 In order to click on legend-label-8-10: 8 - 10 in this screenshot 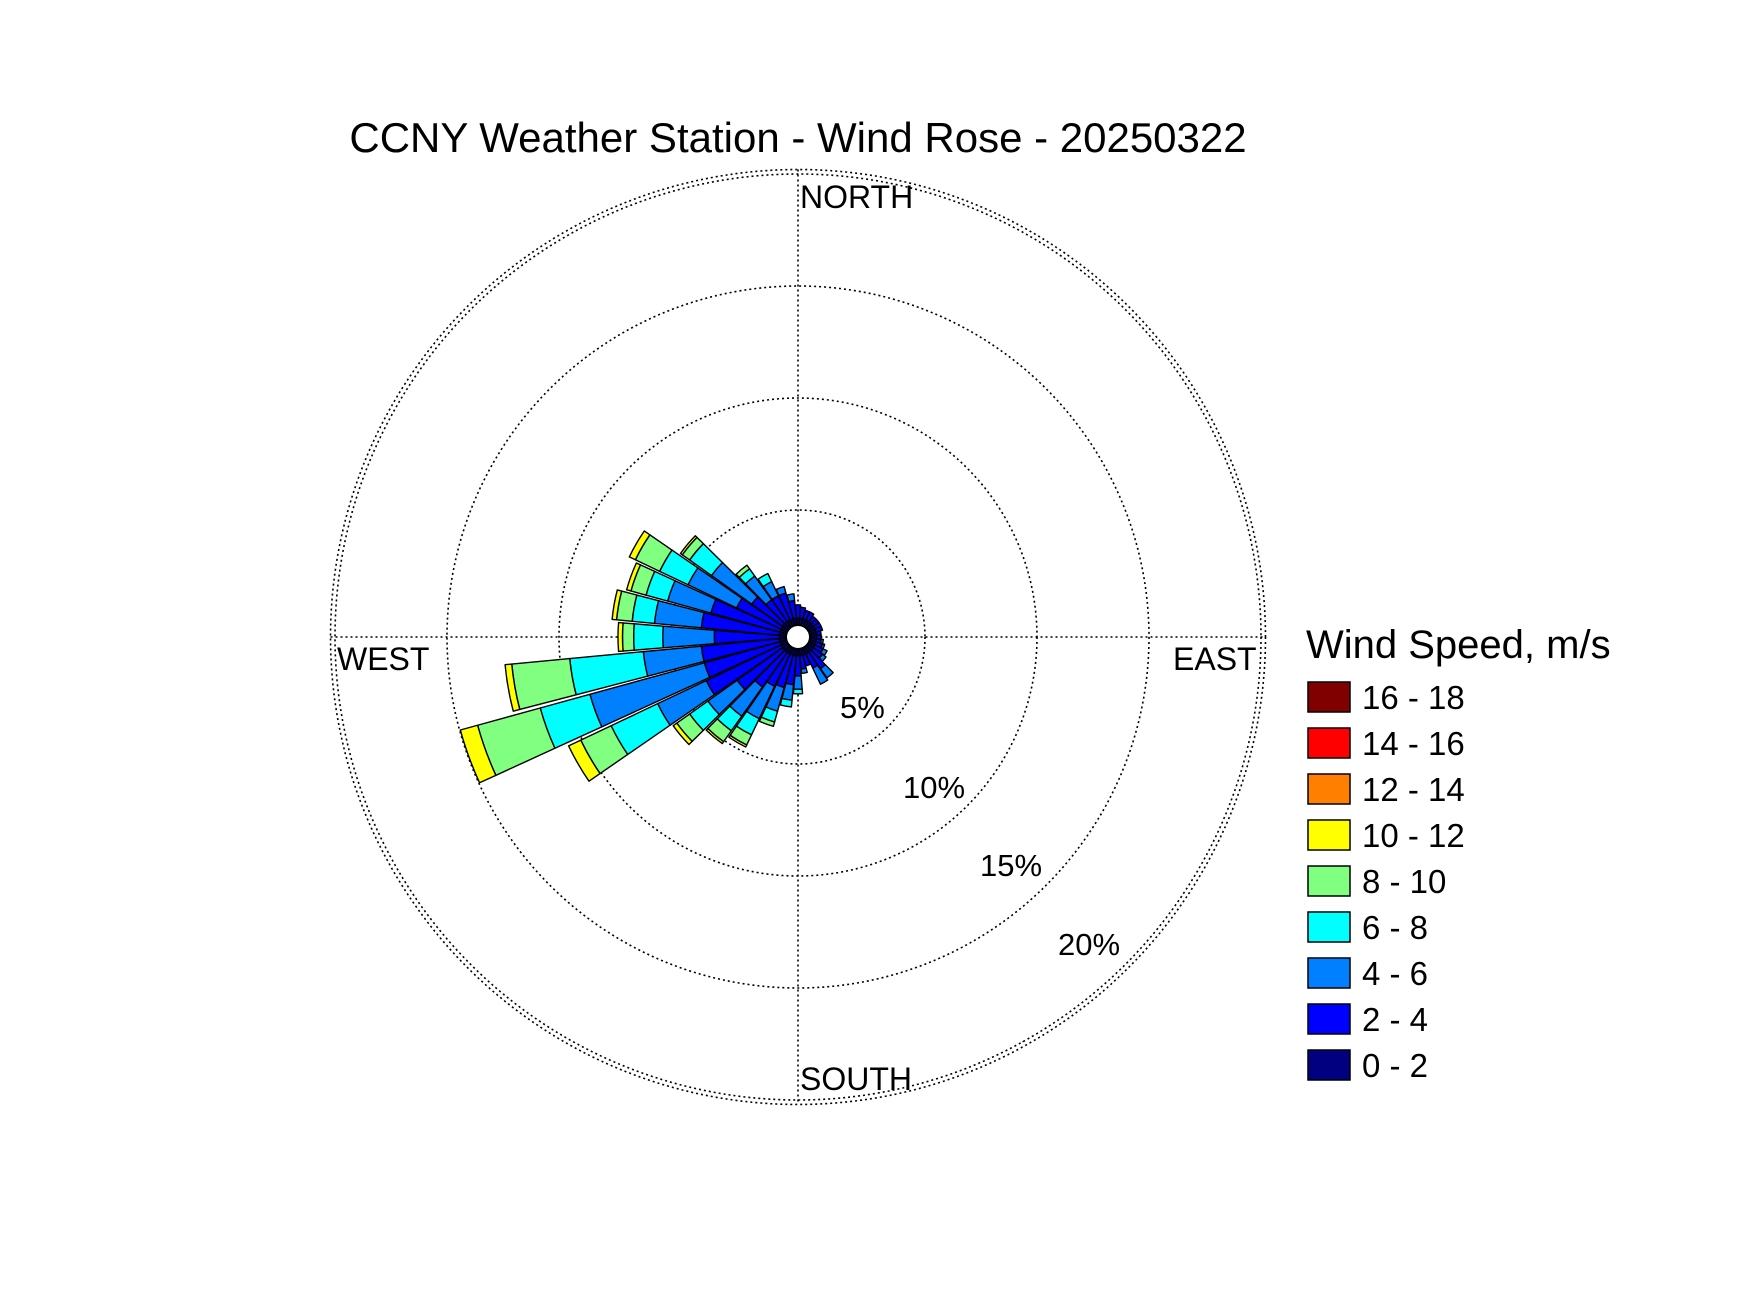, I will do `click(1404, 881)`.